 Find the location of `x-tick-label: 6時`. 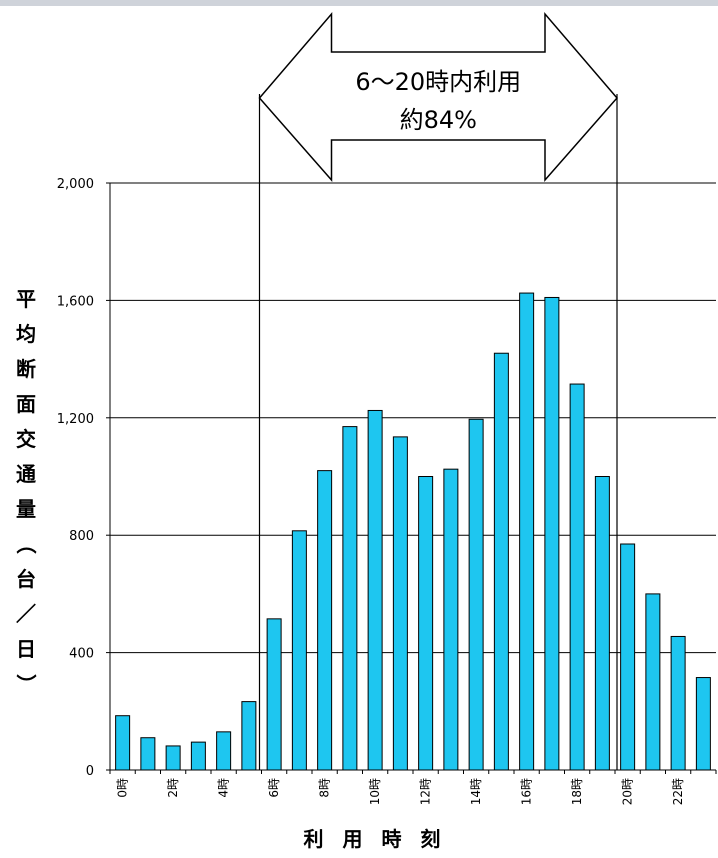

x-tick-label: 6時 is located at coordinates (274, 788).